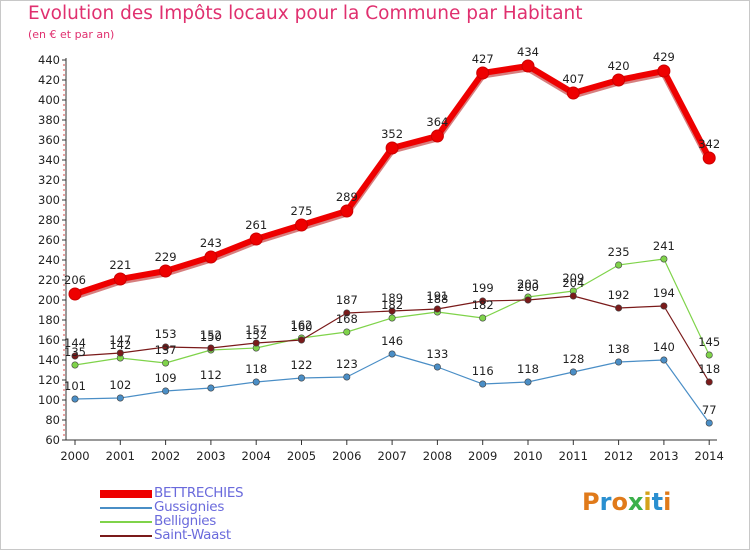  Describe the element at coordinates (391, 456) in the screenshot. I see `x-tick-label: 2007` at that location.